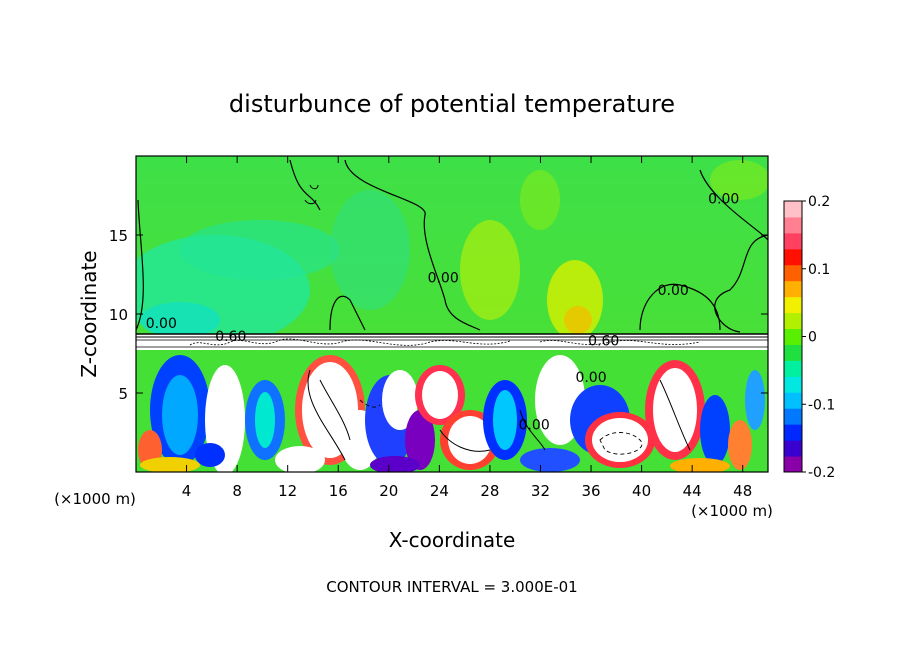 This screenshot has width=904, height=654. I want to click on colorbar, so click(793, 336).